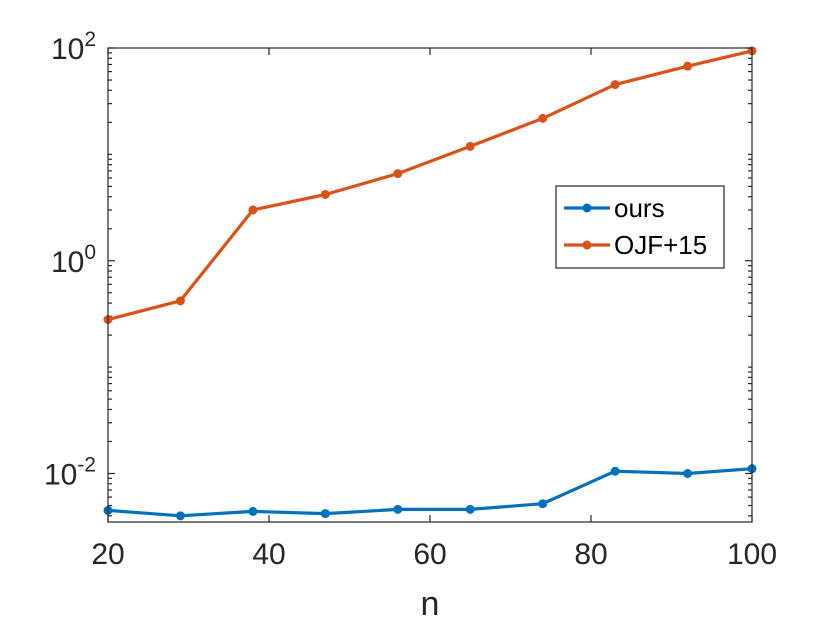 The image size is (830, 623). I want to click on legend: ours OJF+15, so click(640, 227).